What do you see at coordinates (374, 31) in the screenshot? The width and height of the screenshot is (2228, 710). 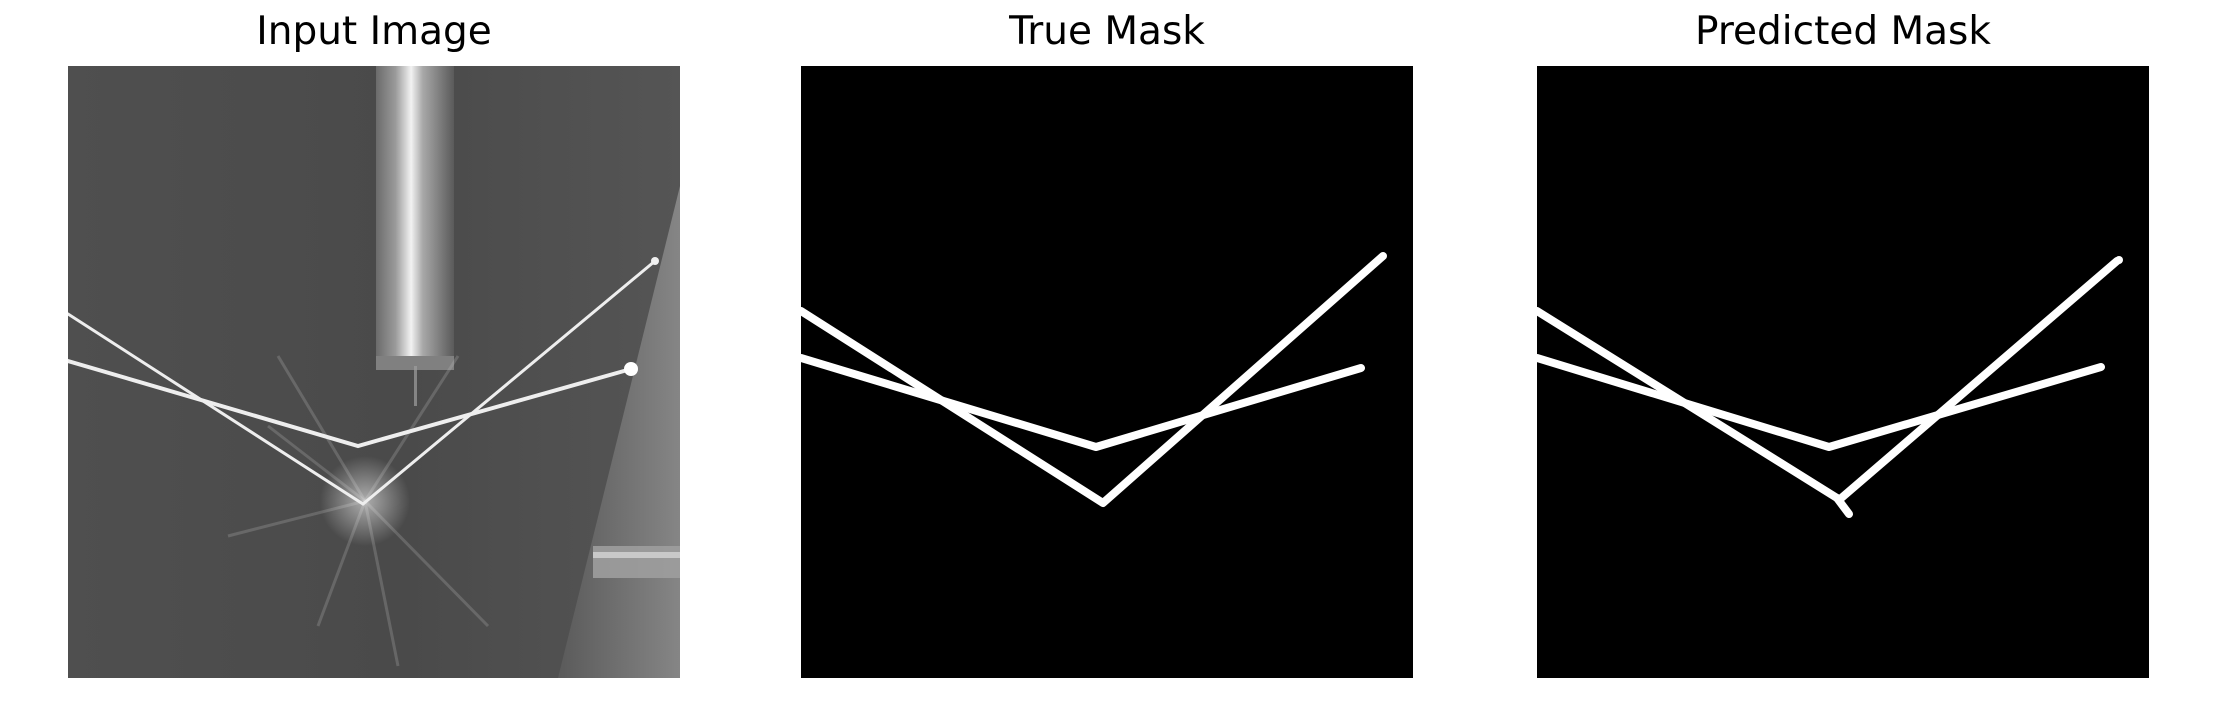 I see `panel-title-input-image: Input Image` at bounding box center [374, 31].